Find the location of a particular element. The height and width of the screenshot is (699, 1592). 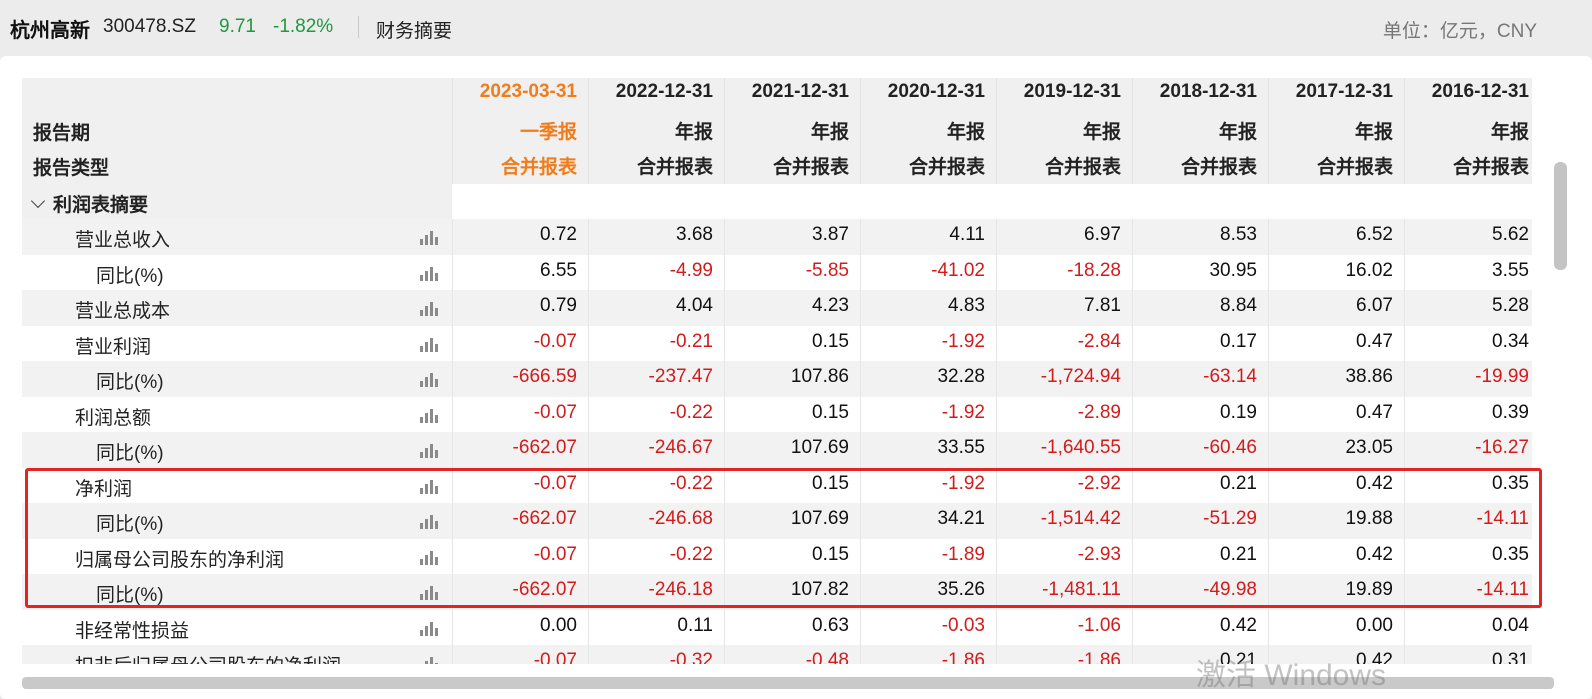

cell-value: -2.84 is located at coordinates (1099, 341).